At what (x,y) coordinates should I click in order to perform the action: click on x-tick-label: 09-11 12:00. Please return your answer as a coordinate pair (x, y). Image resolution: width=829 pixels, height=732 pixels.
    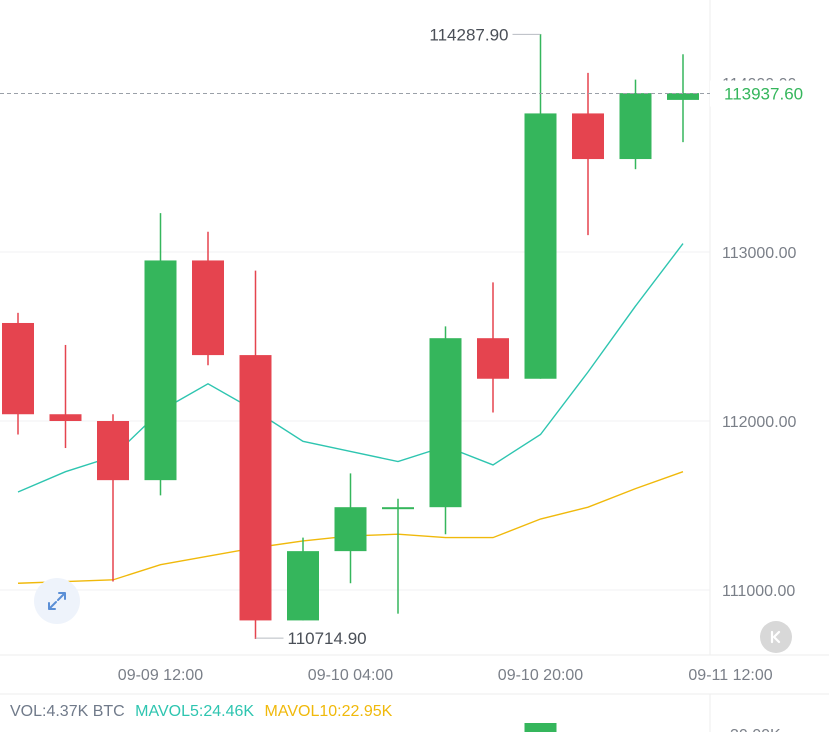
    Looking at the image, I should click on (730, 675).